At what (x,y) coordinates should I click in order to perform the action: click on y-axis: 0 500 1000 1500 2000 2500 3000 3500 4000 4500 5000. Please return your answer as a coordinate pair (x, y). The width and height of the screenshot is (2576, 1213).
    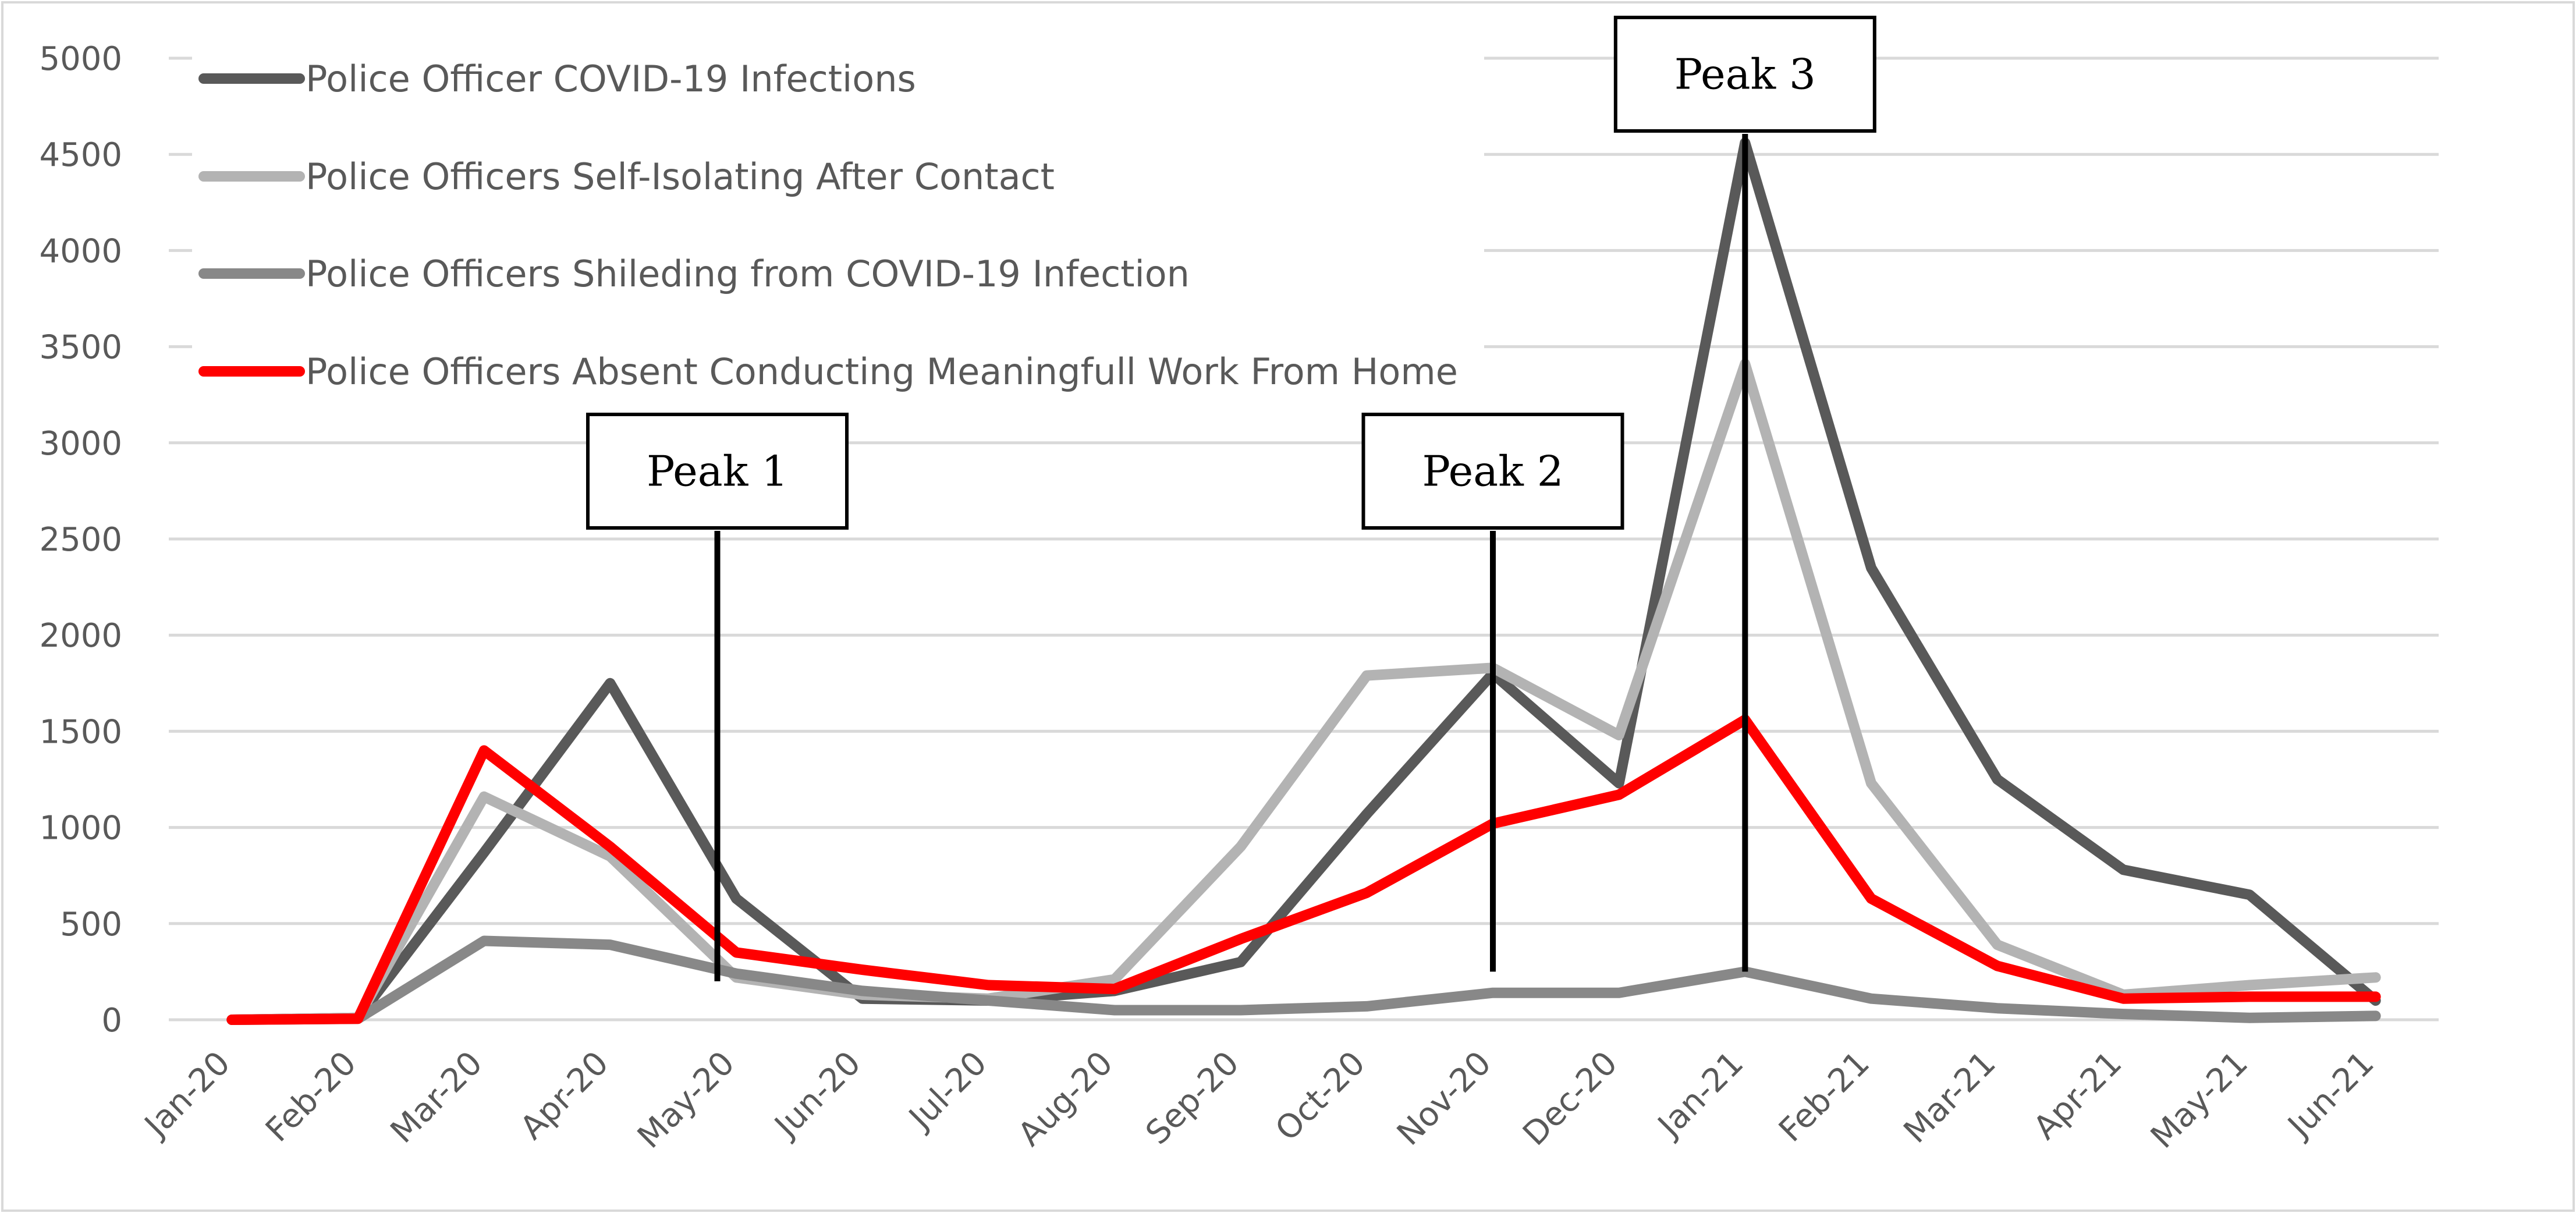
    Looking at the image, I should click on (80, 540).